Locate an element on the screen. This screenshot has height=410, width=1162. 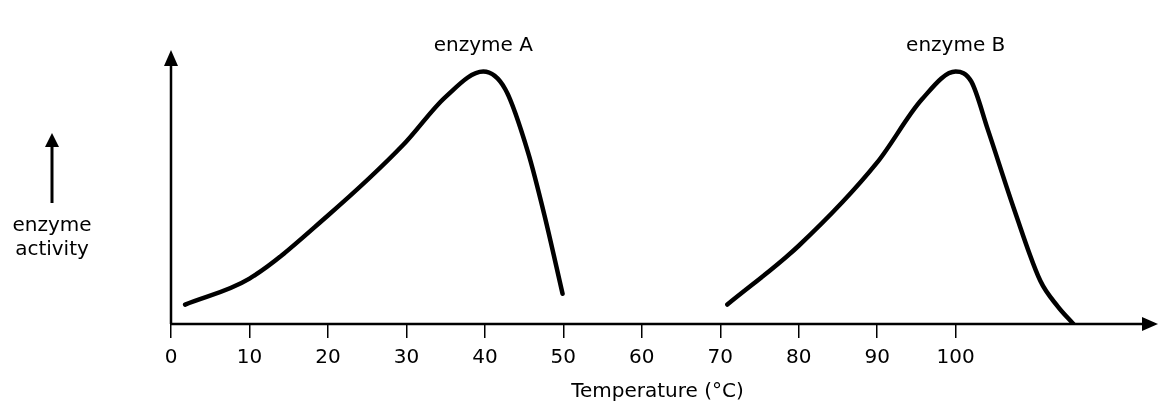
x-tick-label: 80 is located at coordinates (799, 356).